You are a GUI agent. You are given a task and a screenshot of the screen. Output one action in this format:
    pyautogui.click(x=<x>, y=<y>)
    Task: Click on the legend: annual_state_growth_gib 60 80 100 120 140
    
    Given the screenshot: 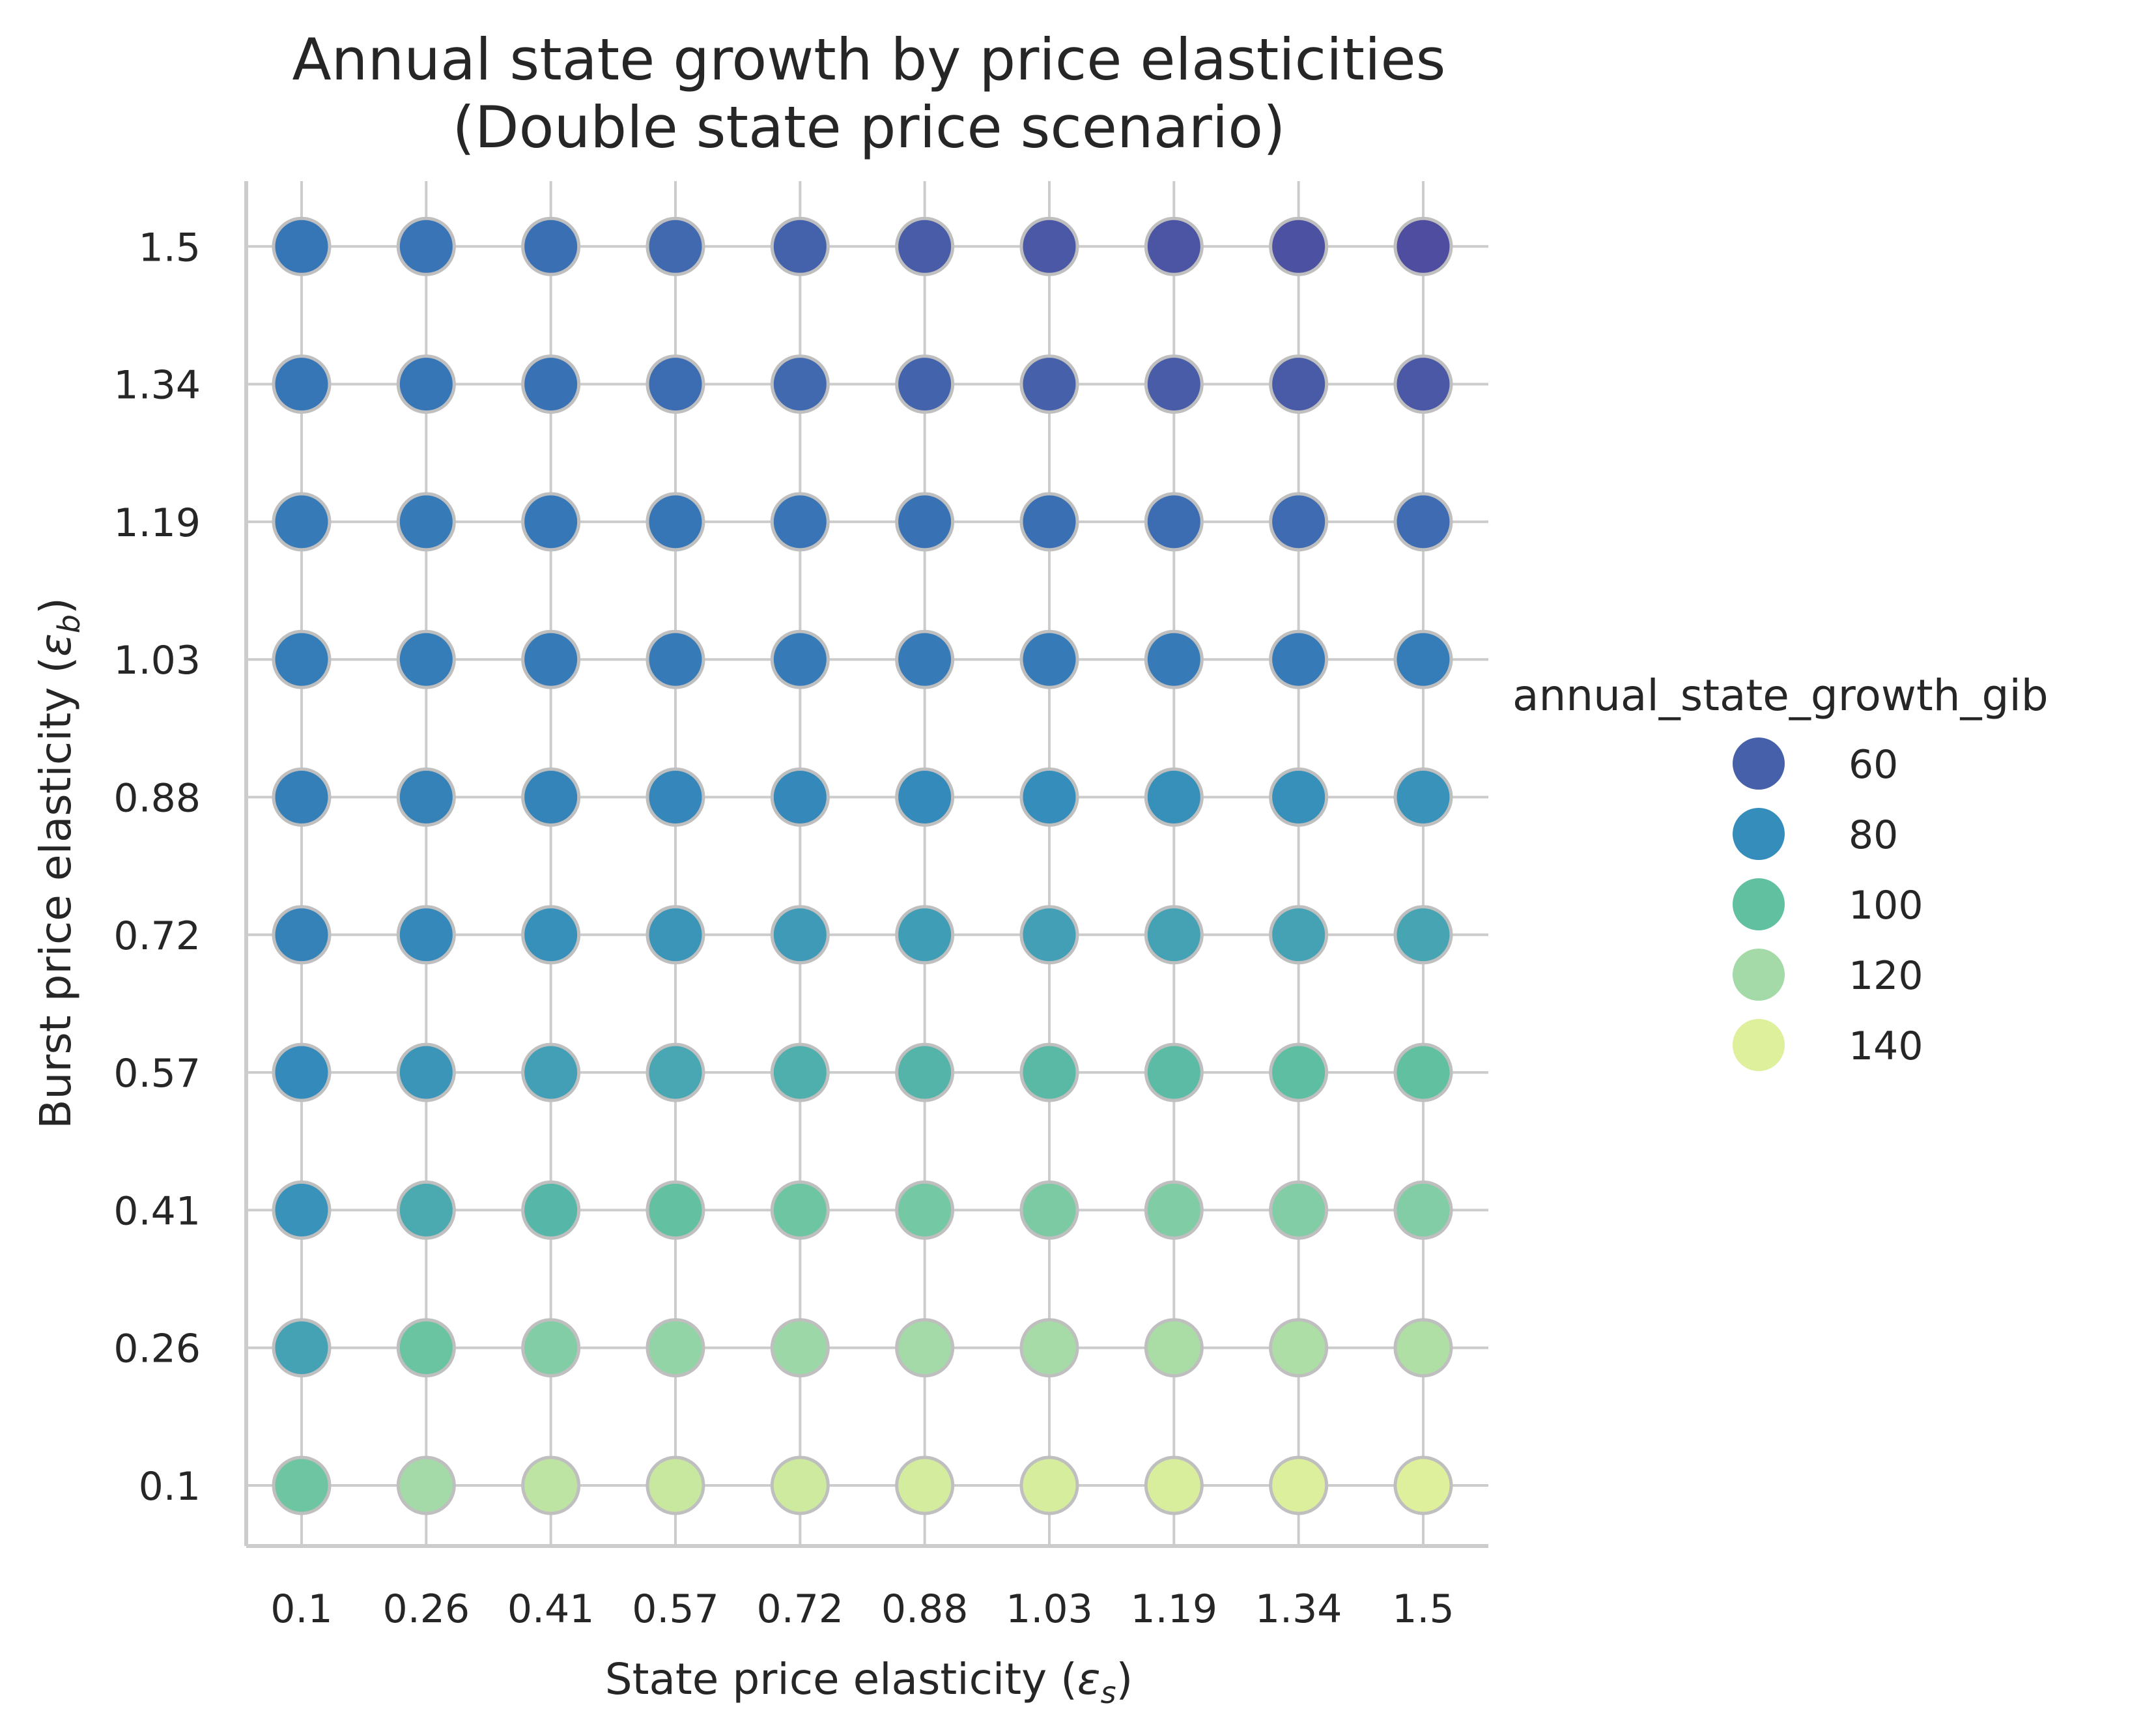 What is the action you would take?
    pyautogui.click(x=1781, y=870)
    